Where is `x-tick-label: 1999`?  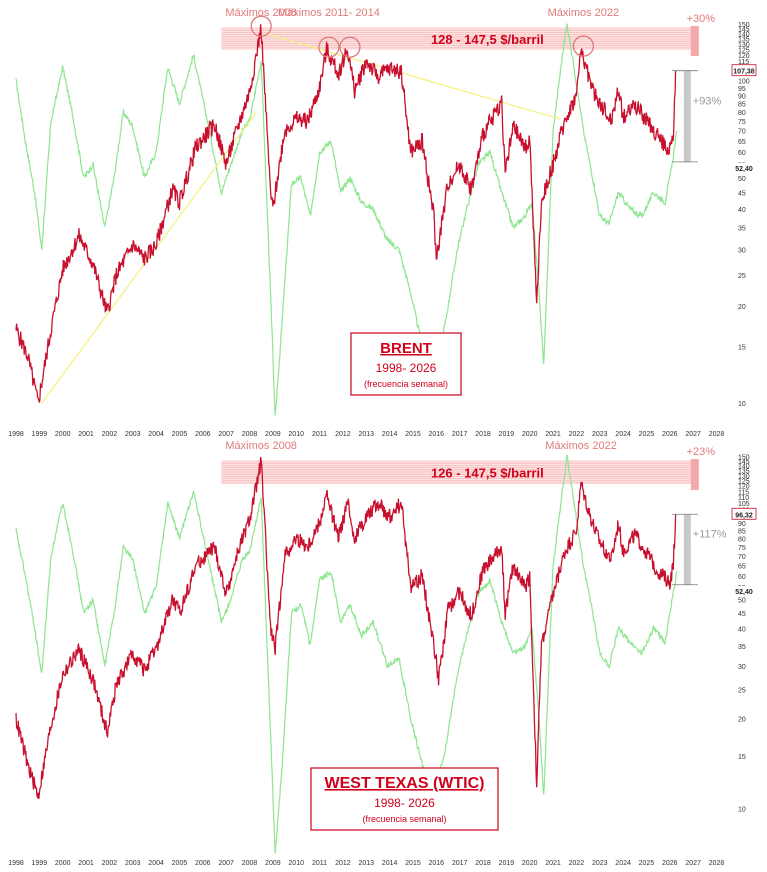
x-tick-label: 1999 is located at coordinates (40, 434).